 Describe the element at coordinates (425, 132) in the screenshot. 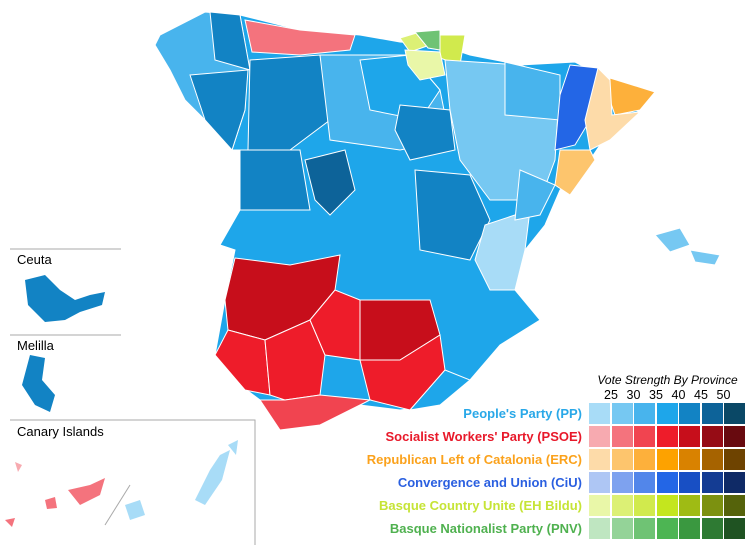

I see `province-soria` at that location.